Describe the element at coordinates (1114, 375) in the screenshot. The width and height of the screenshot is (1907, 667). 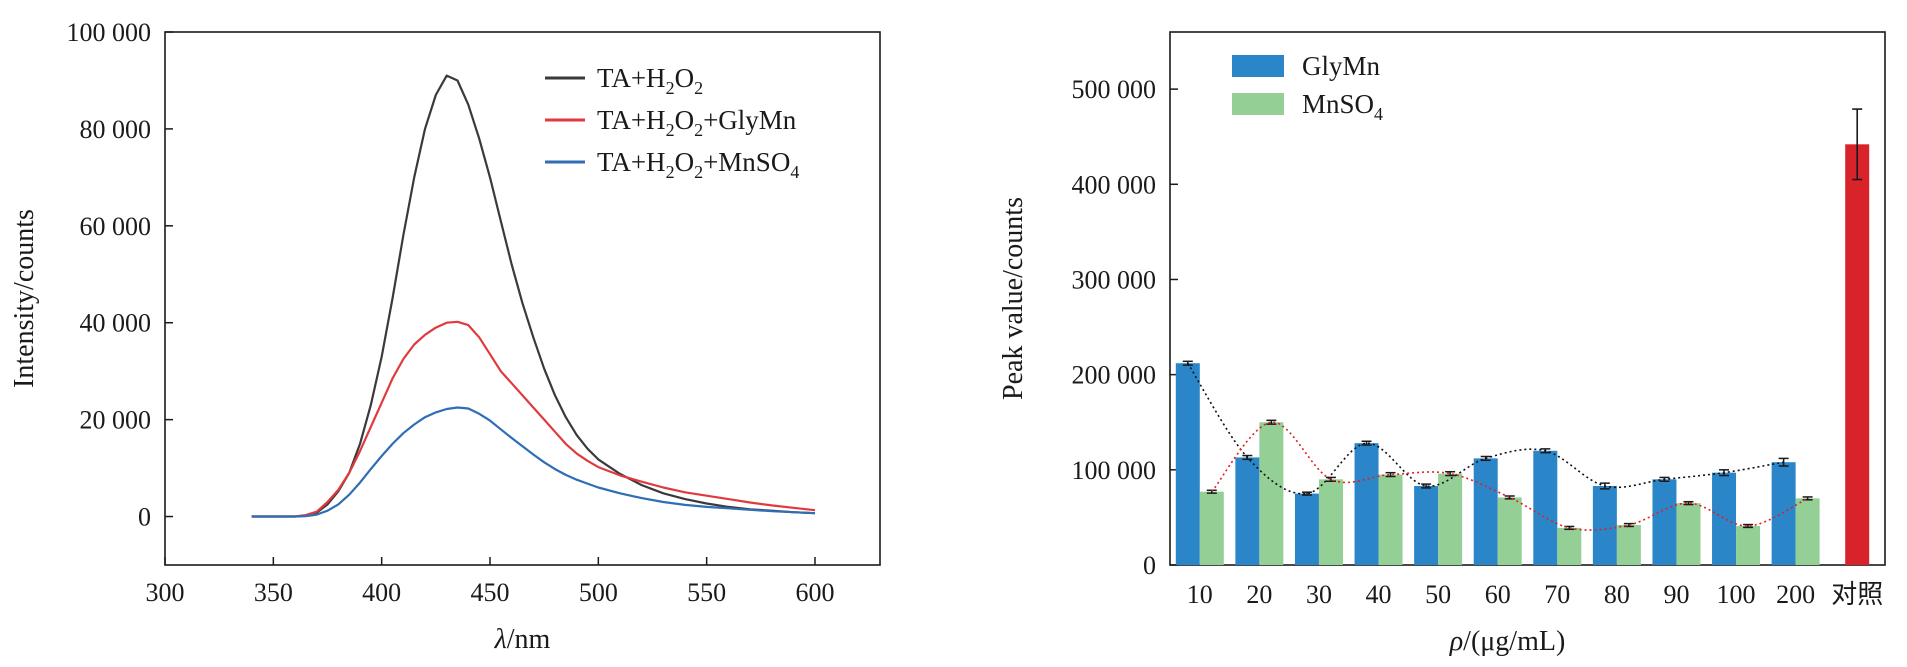
I see `y-tick-label: 200 000` at that location.